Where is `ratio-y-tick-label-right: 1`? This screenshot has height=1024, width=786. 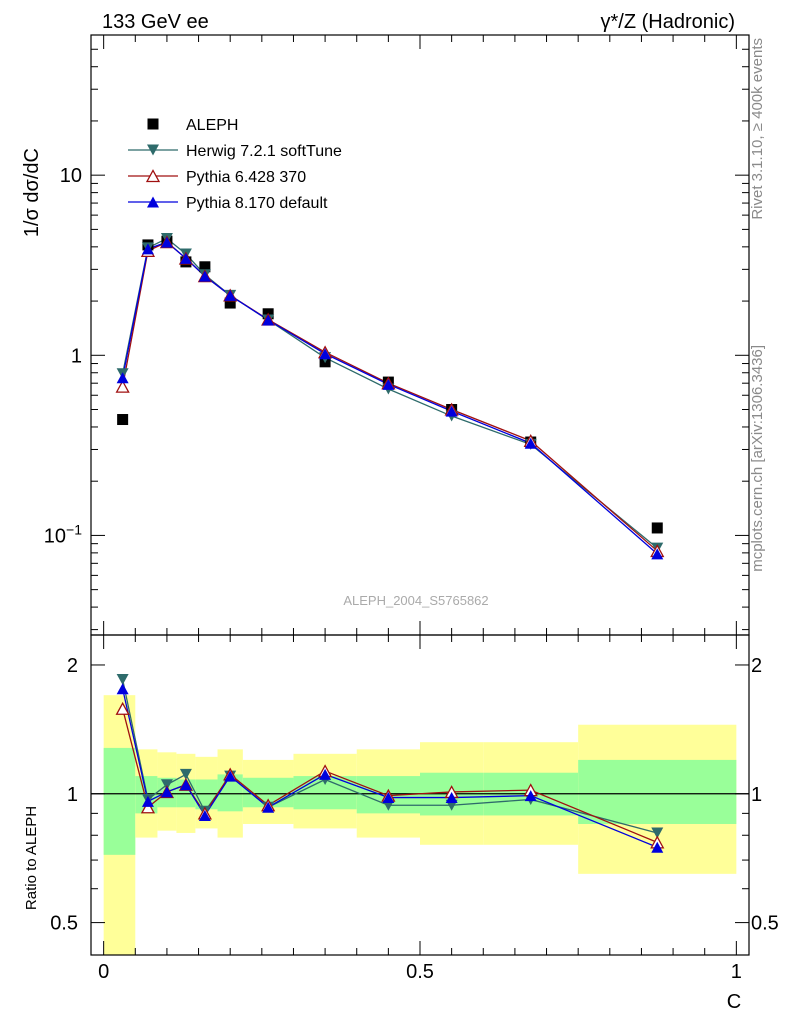
ratio-y-tick-label-right: 1 is located at coordinates (756, 795).